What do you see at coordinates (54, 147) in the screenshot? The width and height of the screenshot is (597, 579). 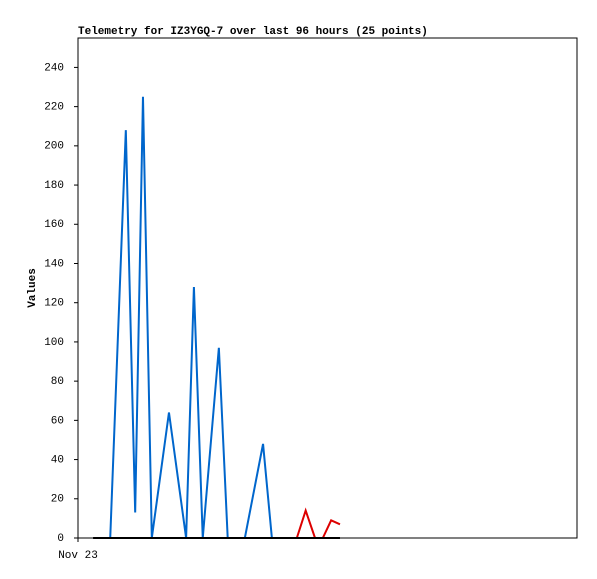 I see `y-tick-label: 200` at bounding box center [54, 147].